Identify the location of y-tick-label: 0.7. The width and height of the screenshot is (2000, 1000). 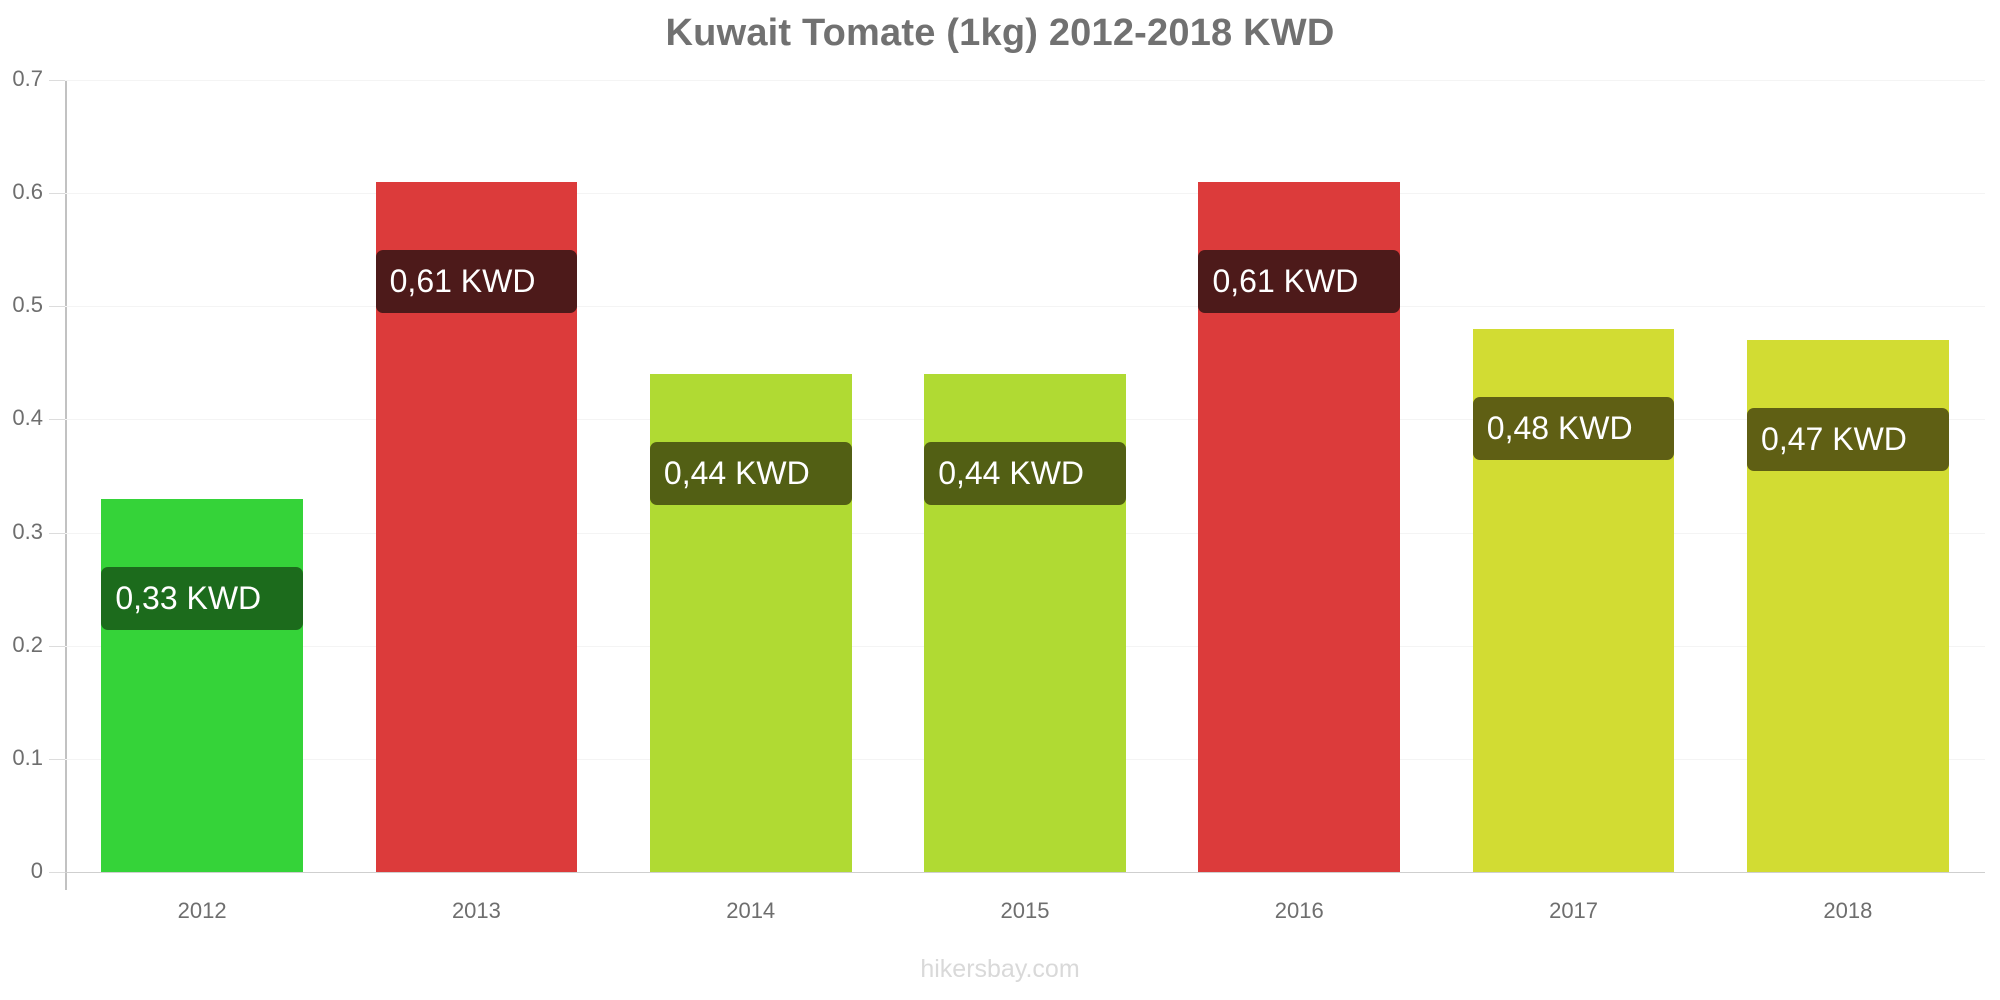
(27, 78).